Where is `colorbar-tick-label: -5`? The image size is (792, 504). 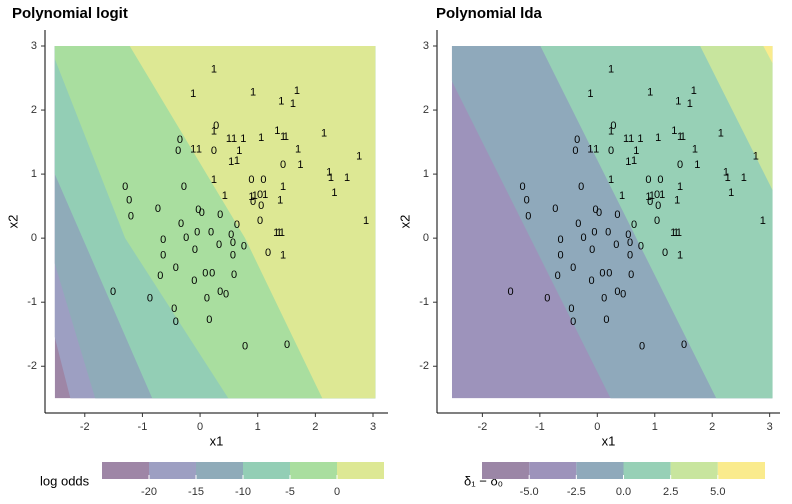 colorbar-tick-label: -5 is located at coordinates (290, 492).